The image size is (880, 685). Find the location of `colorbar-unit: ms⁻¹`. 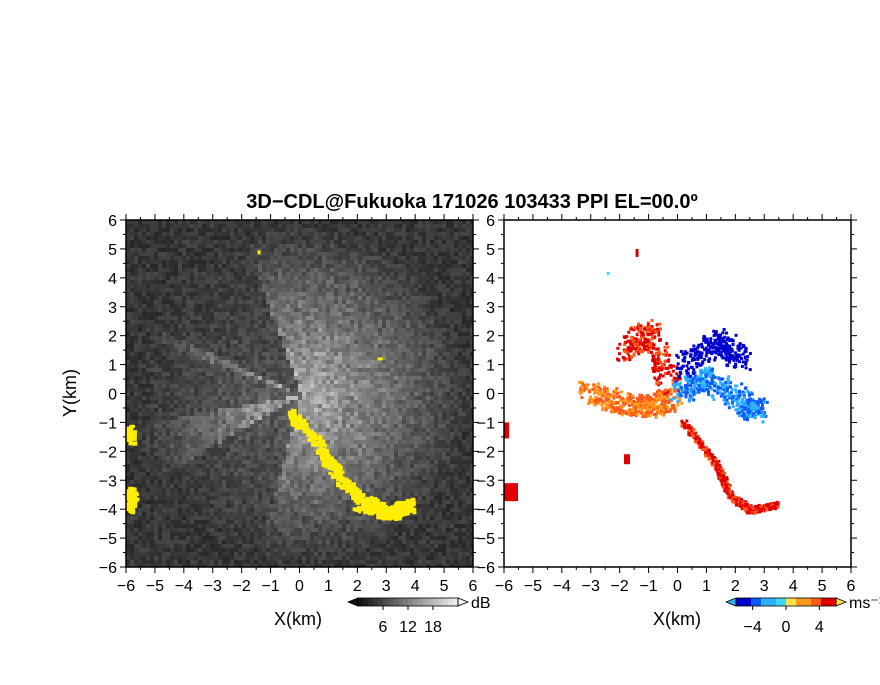

colorbar-unit: ms⁻¹ is located at coordinates (864, 603).